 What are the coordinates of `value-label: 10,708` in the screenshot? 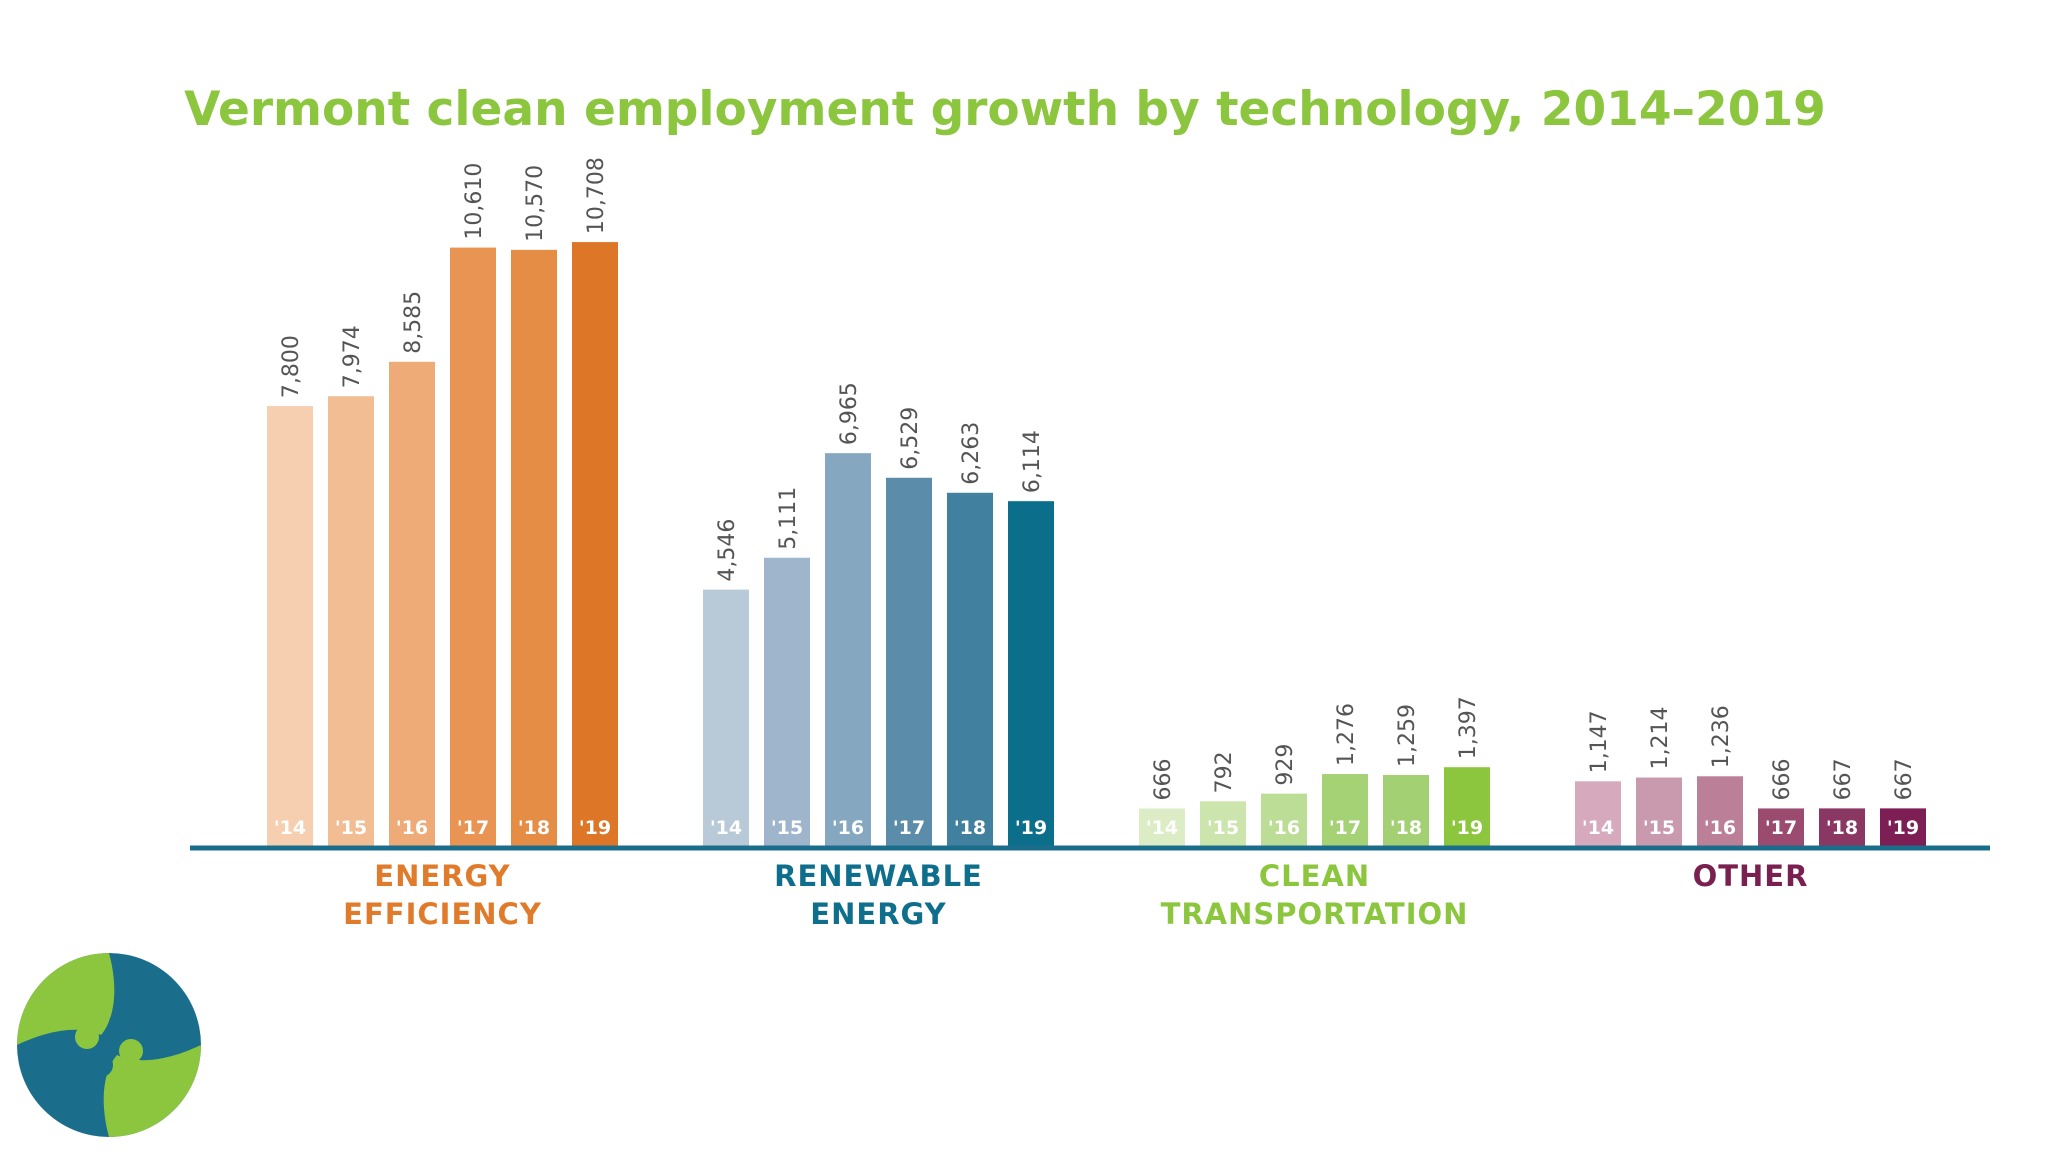 It's located at (596, 195).